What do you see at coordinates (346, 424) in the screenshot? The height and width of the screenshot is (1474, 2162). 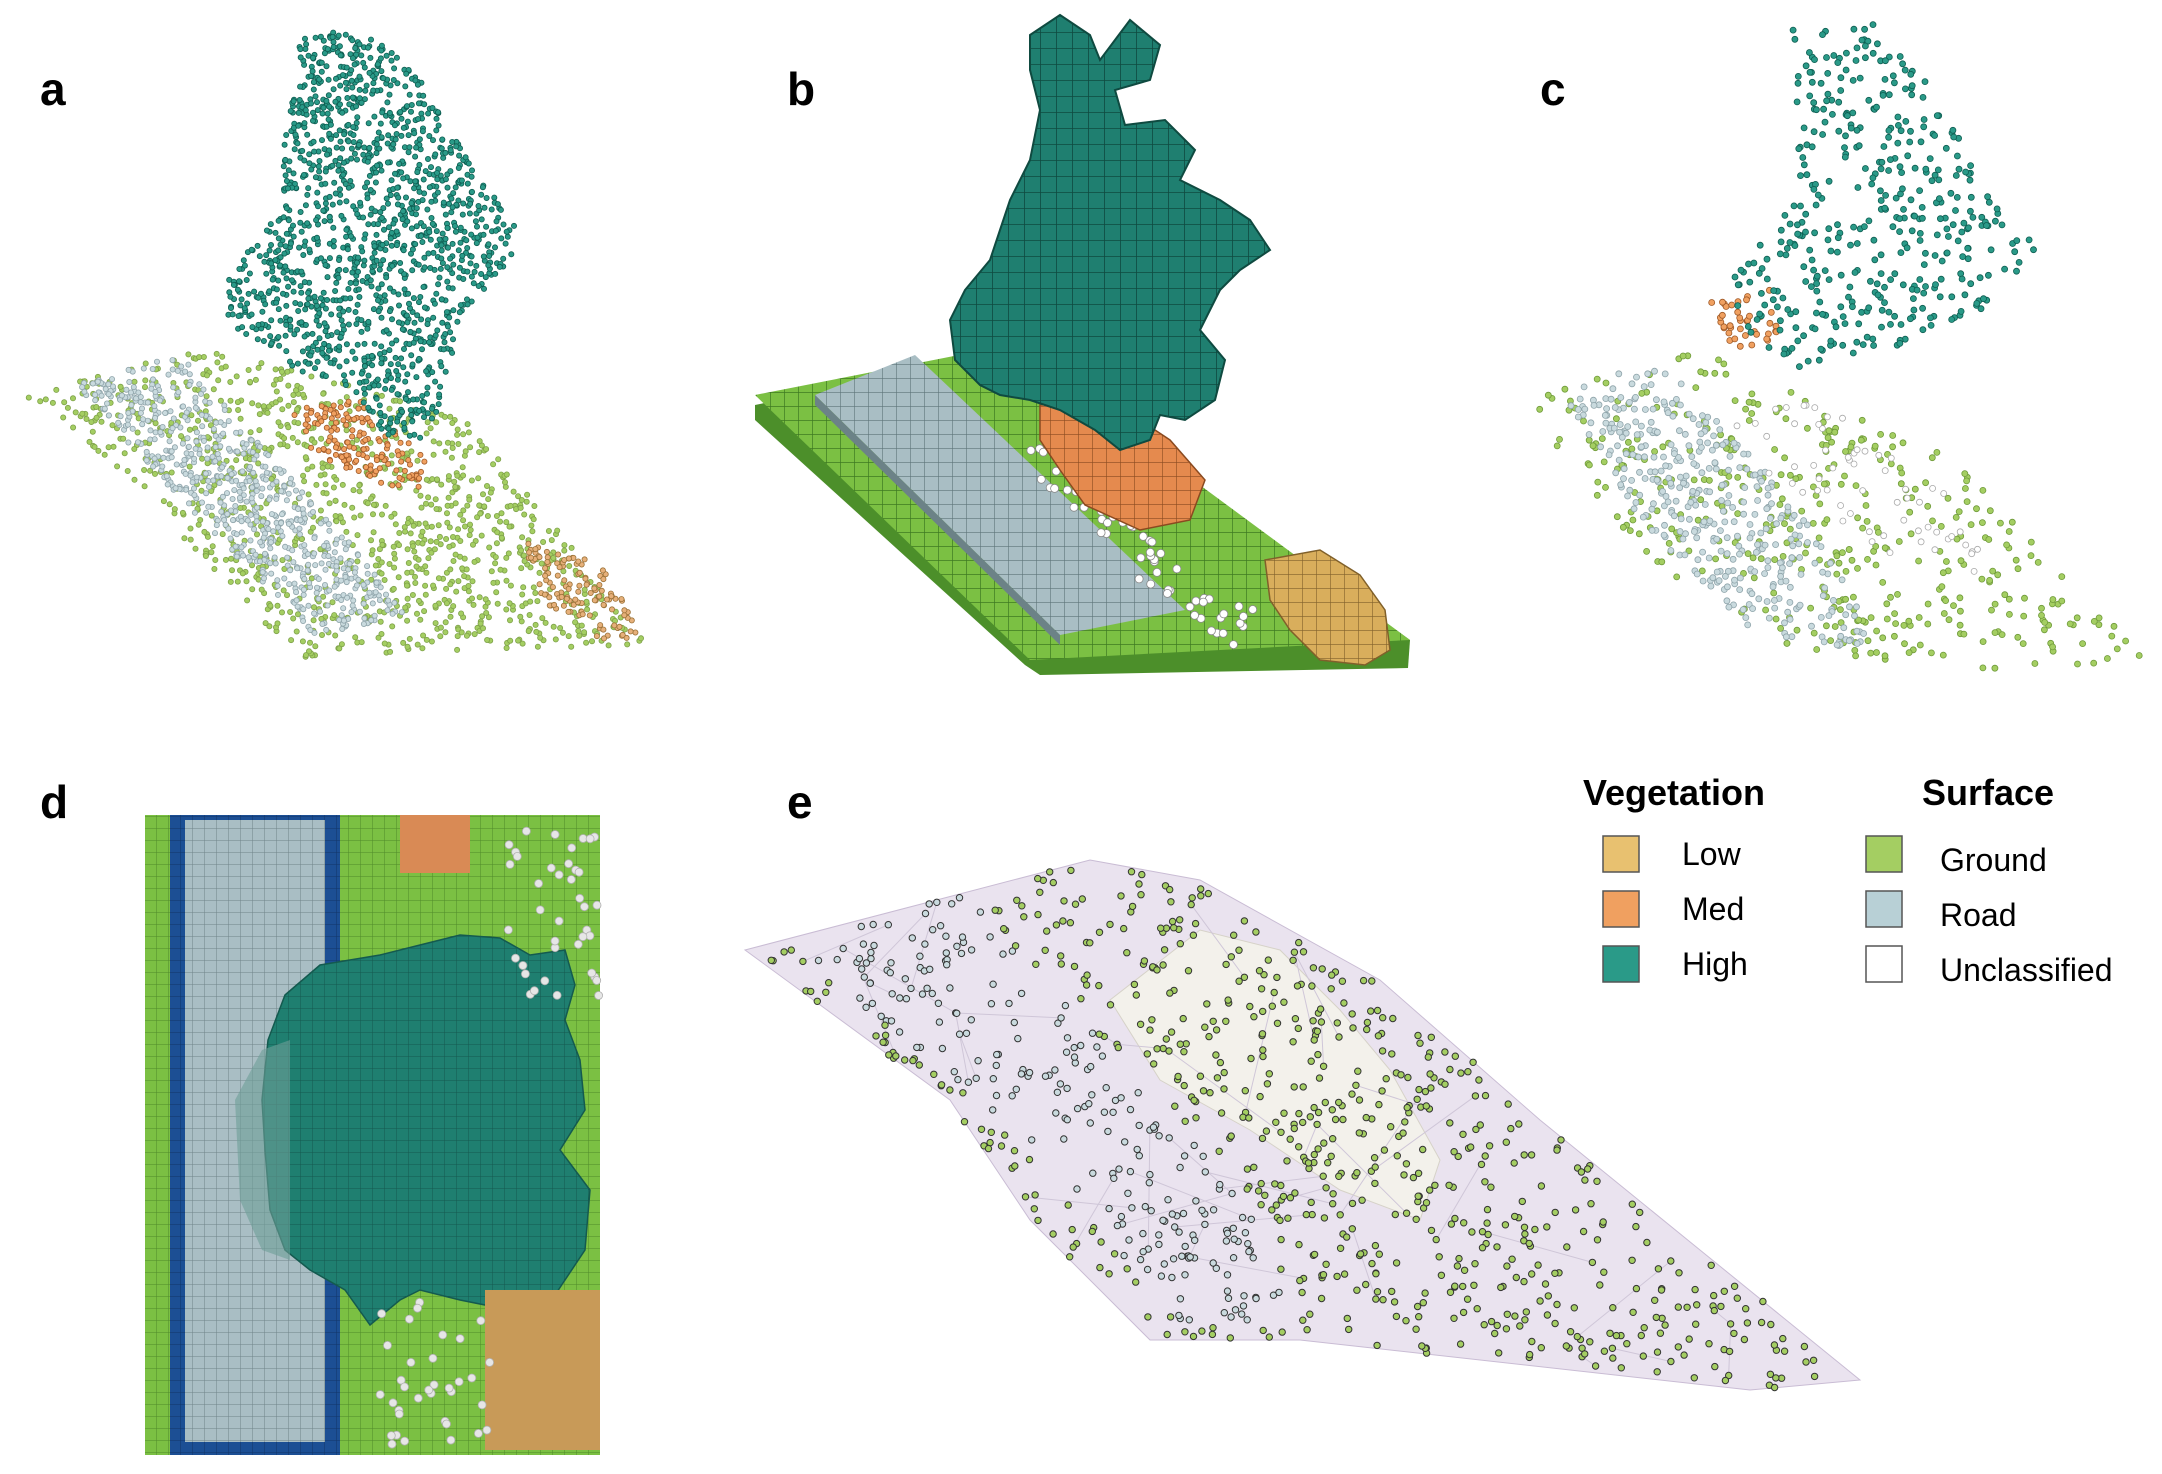 I see `med-vegetation-point` at bounding box center [346, 424].